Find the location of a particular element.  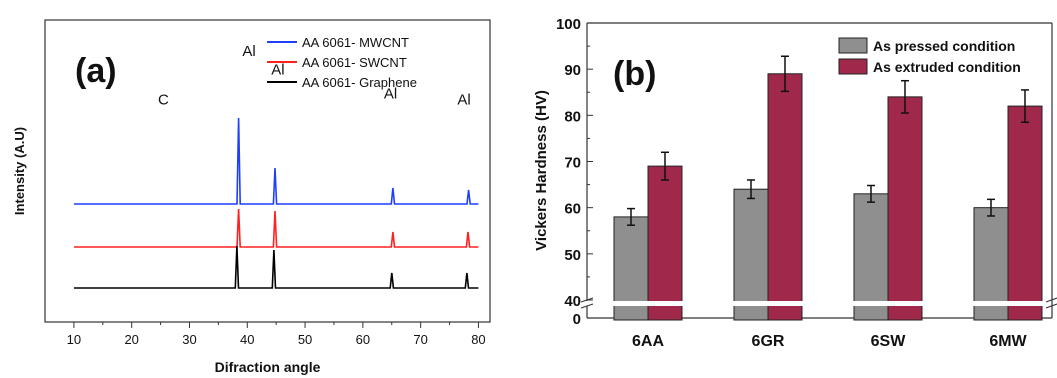

x-axis-label: Difraction angle is located at coordinates (268, 367).